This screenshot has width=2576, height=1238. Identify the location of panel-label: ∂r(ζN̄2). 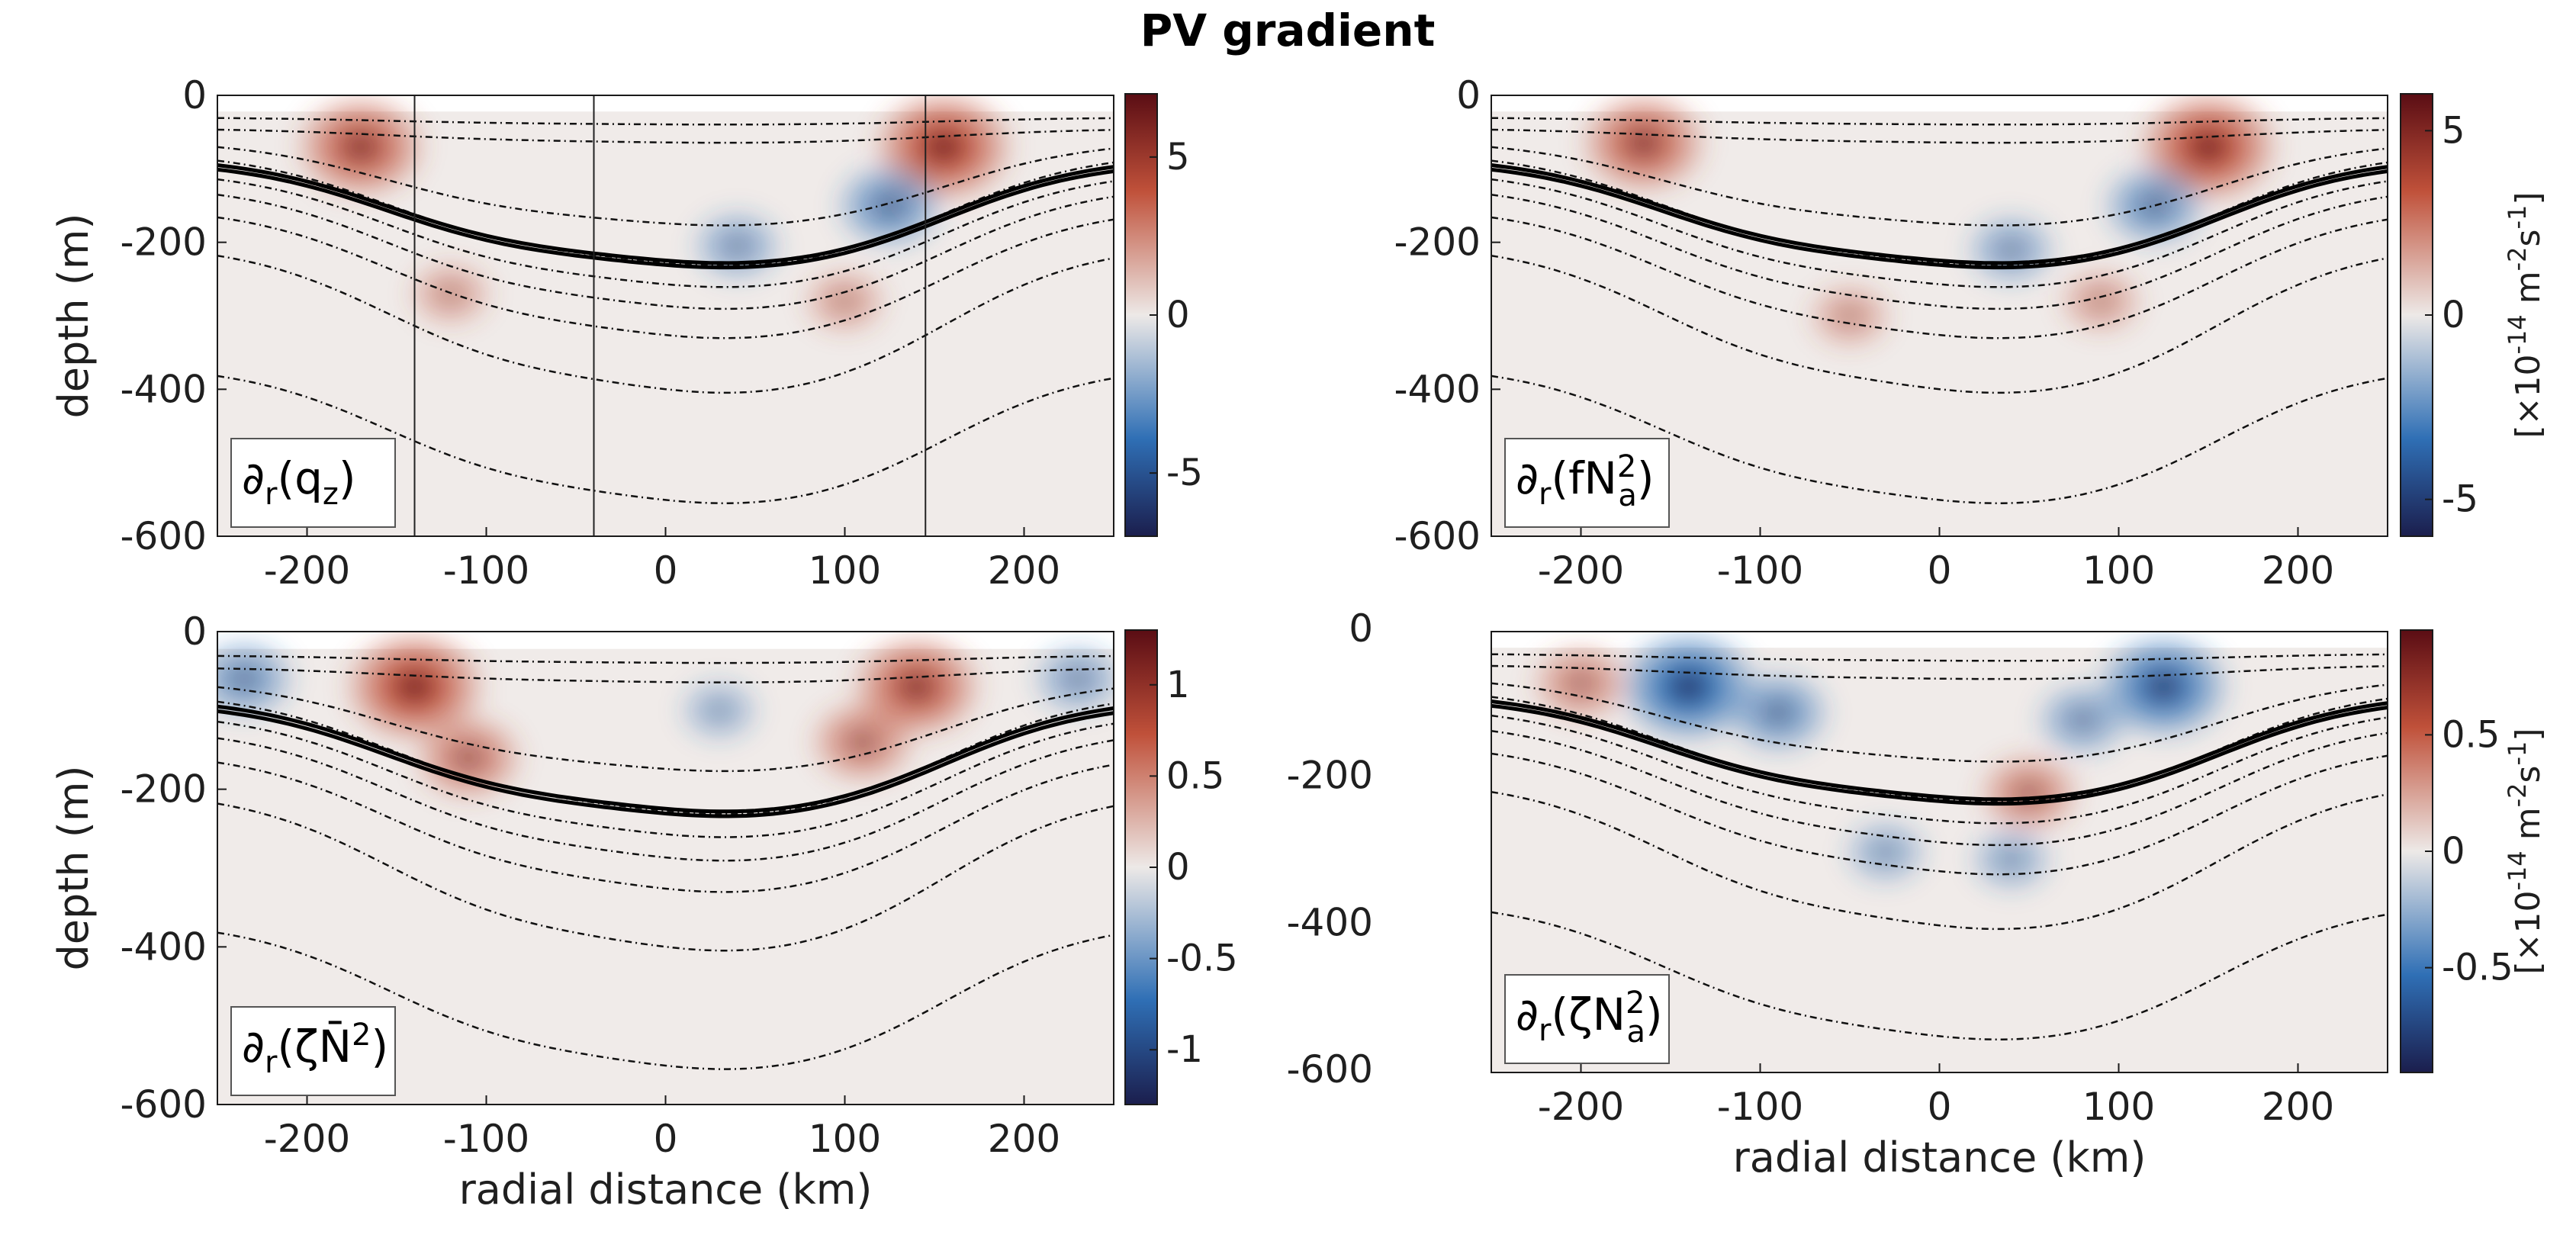
(315, 1049).